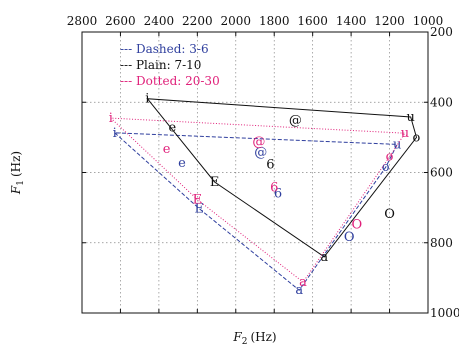  Describe the element at coordinates (389, 21) in the screenshot. I see `x-tick-label: 1200` at that location.